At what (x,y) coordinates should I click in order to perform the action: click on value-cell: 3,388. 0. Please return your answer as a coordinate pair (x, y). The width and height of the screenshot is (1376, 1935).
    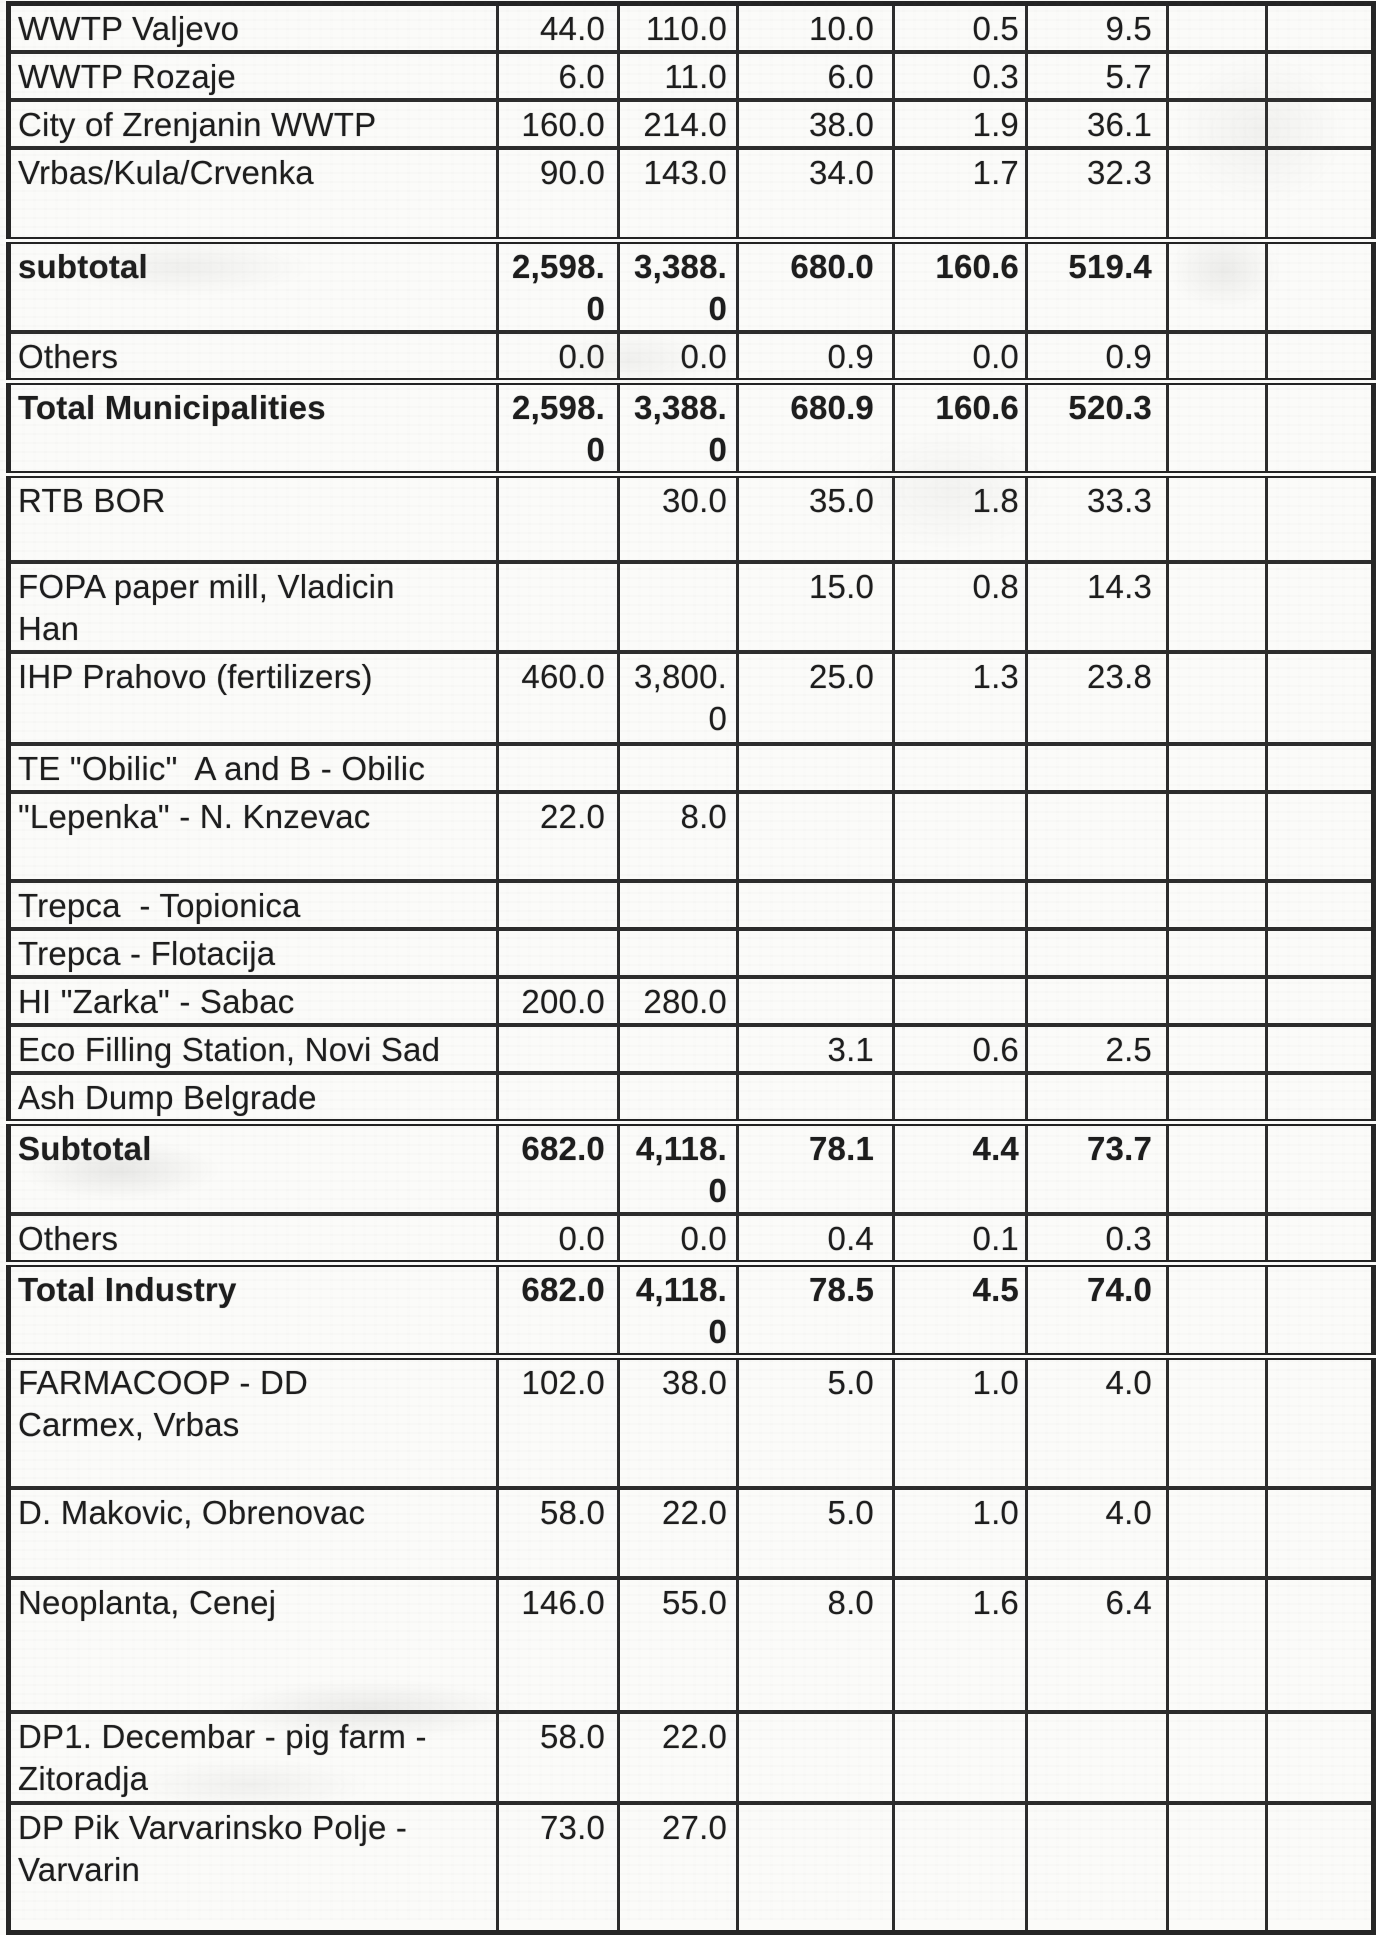
    Looking at the image, I should click on (678, 284).